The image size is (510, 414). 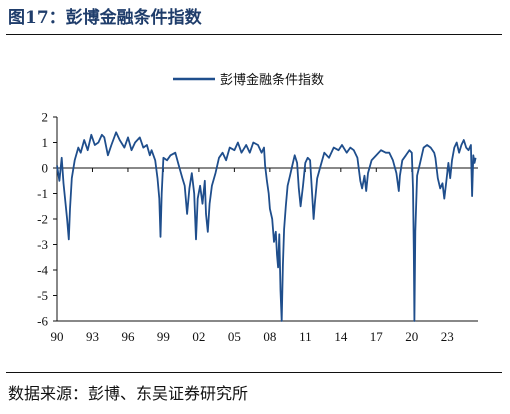 What do you see at coordinates (57, 336) in the screenshot?
I see `x-tick-label: 90` at bounding box center [57, 336].